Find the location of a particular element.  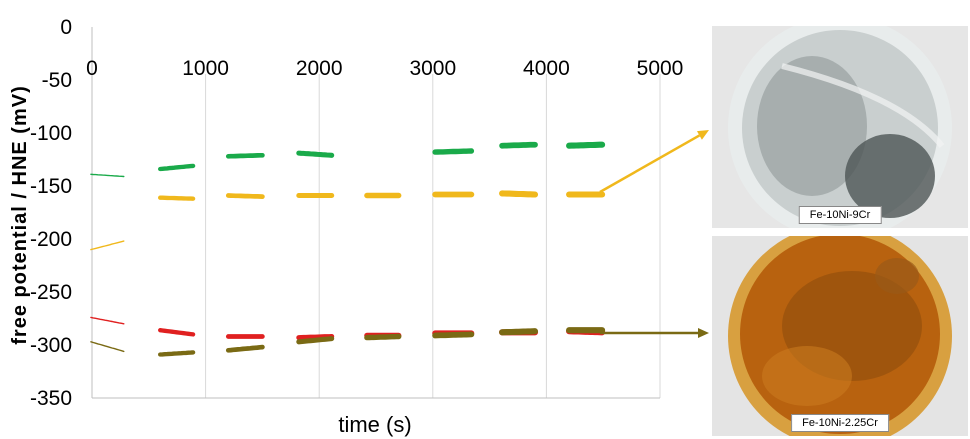

y-tick-label: -150 is located at coordinates (51, 186).